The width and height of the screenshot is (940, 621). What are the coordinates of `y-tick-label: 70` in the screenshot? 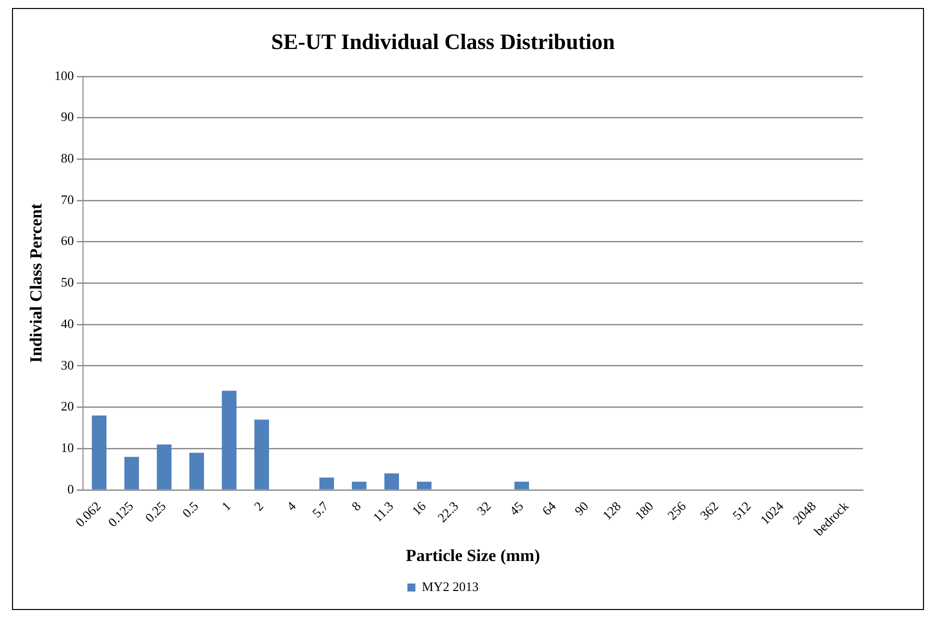 It's located at (67, 199).